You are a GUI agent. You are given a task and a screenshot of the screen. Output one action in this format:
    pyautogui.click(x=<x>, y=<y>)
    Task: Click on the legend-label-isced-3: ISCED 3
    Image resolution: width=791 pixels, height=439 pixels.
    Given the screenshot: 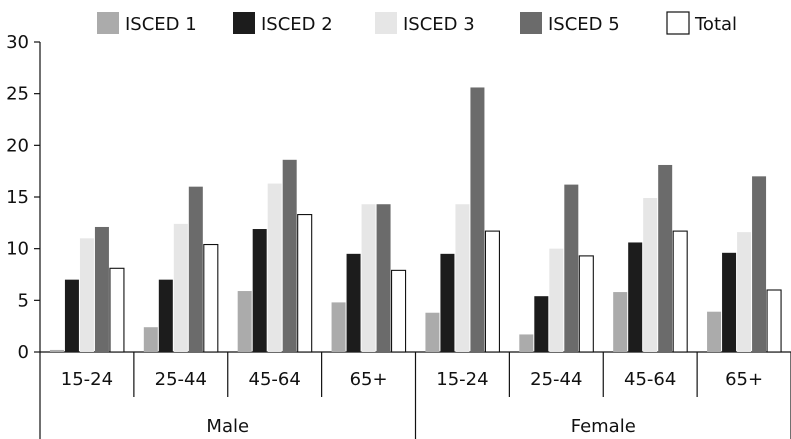 What is the action you would take?
    pyautogui.click(x=439, y=24)
    